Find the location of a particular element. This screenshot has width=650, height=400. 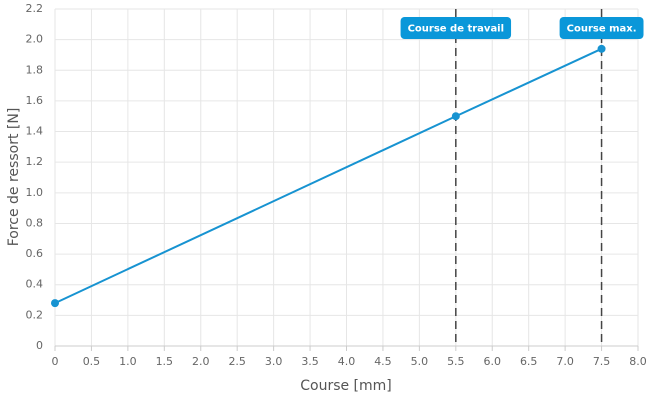

y-tick-label: 1.4 is located at coordinates (35, 131).